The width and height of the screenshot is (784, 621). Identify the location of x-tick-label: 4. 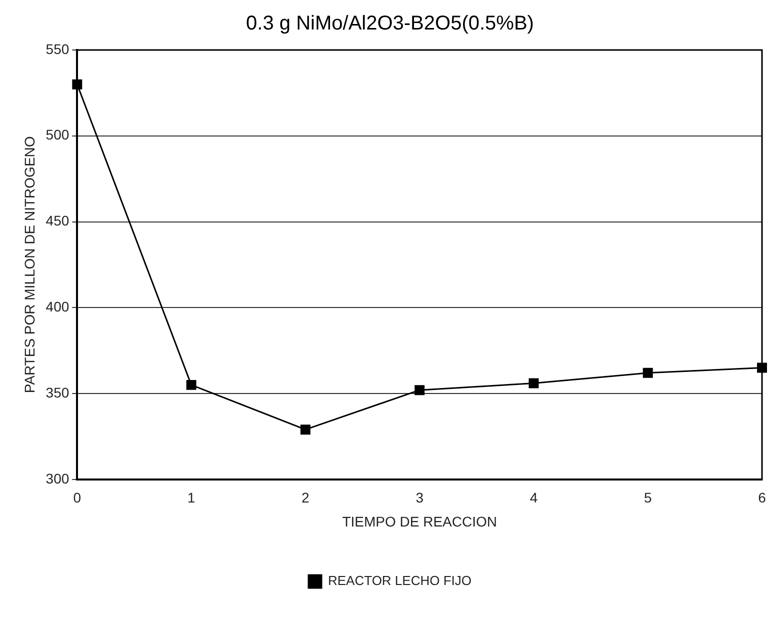
(534, 498).